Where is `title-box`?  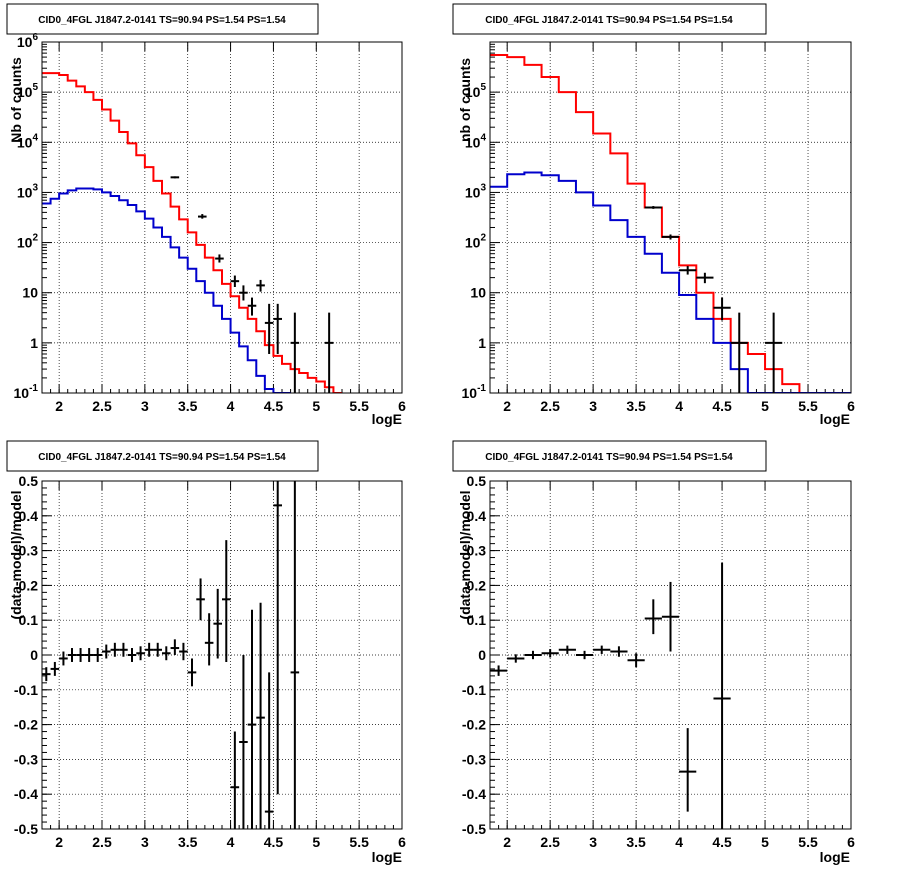 title-box is located at coordinates (609, 456).